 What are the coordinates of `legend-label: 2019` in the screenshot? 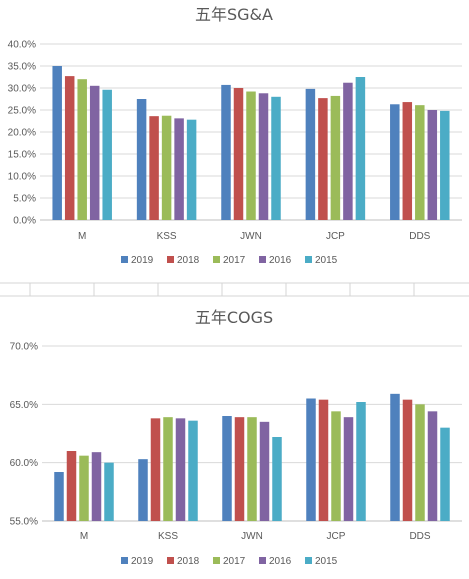 It's located at (142, 260).